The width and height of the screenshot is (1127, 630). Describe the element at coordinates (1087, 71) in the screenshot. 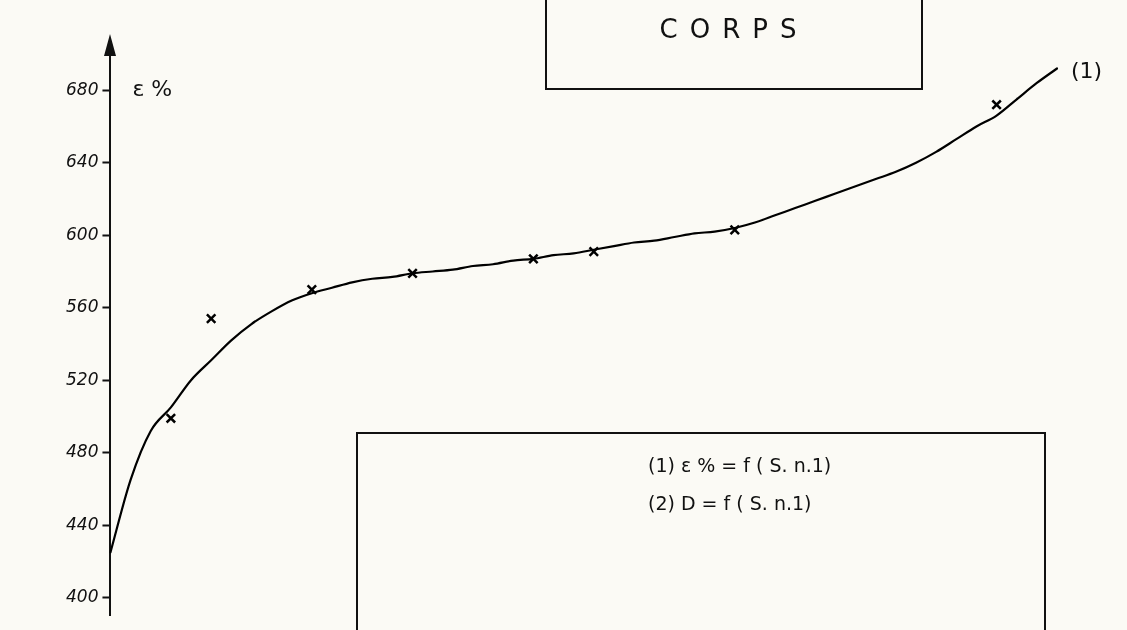

I see `series-label: (1)` at that location.